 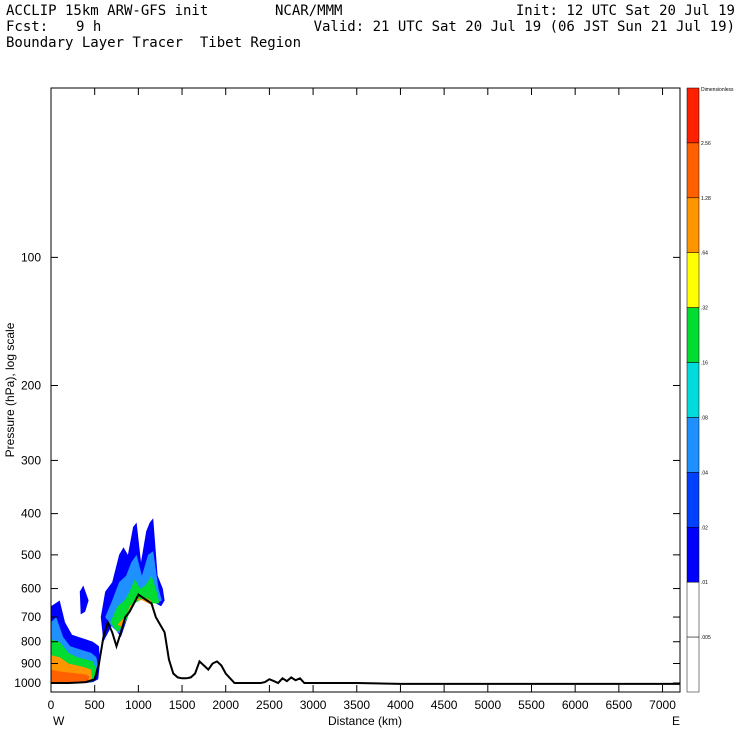 What do you see at coordinates (365, 639) in the screenshot?
I see `terrain-line` at bounding box center [365, 639].